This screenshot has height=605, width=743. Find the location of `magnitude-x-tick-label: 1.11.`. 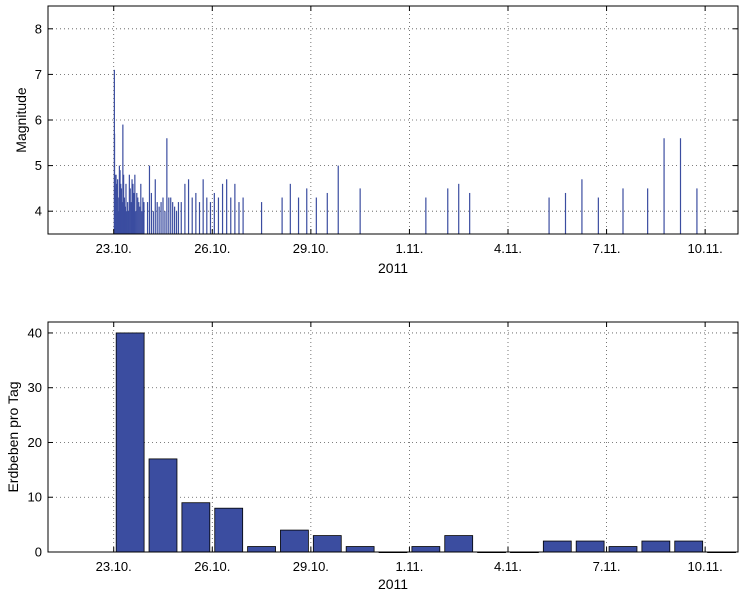

magnitude-x-tick-label: 1.11. is located at coordinates (409, 248).